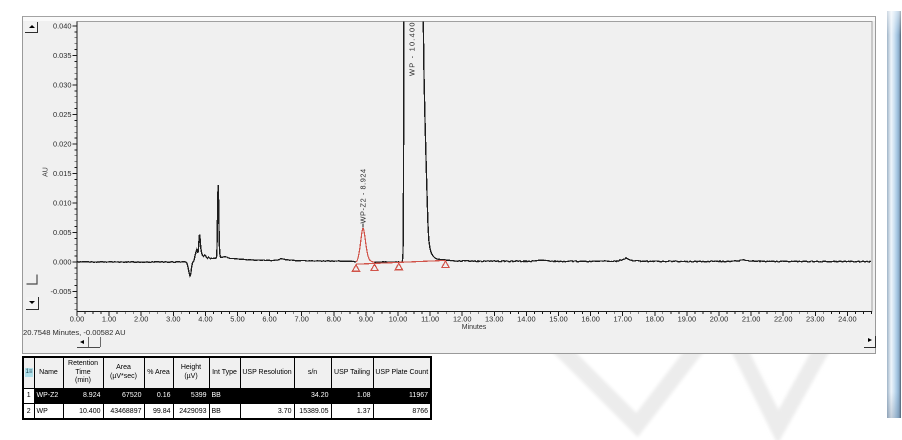  Describe the element at coordinates (173, 319) in the screenshot. I see `svg-text: 3.00` at that location.